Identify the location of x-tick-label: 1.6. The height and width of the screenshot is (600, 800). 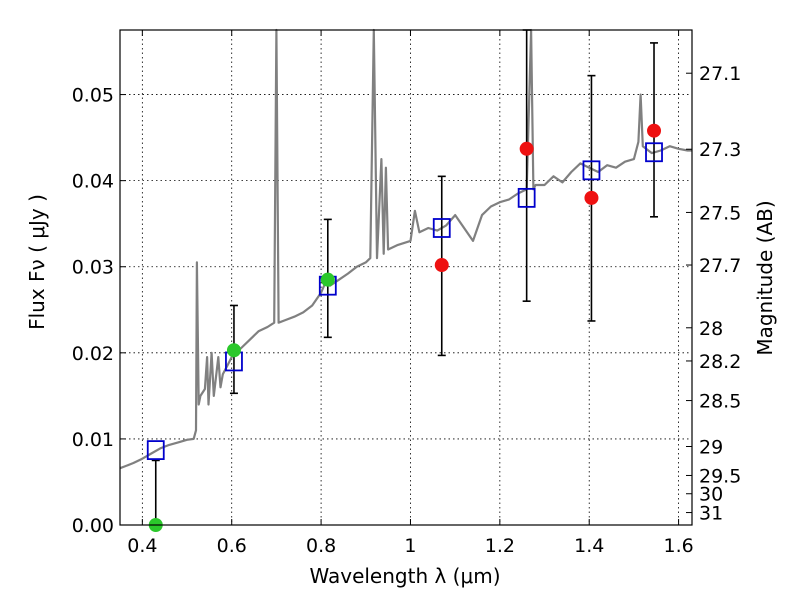
(678, 546).